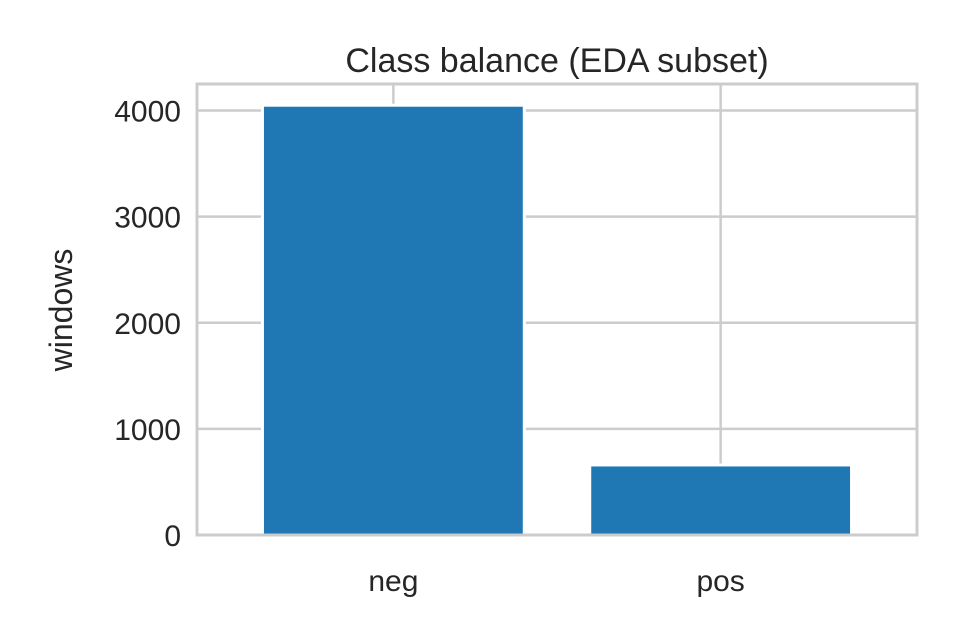  What do you see at coordinates (720, 581) in the screenshot?
I see `x-tick-label: pos` at bounding box center [720, 581].